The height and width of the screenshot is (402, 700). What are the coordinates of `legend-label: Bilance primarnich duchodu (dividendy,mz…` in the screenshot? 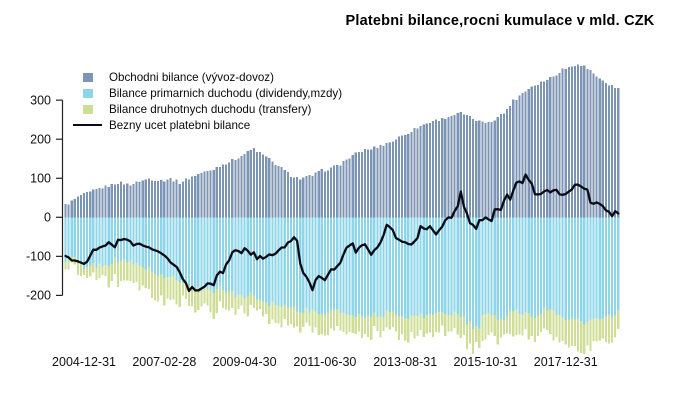 It's located at (226, 93).